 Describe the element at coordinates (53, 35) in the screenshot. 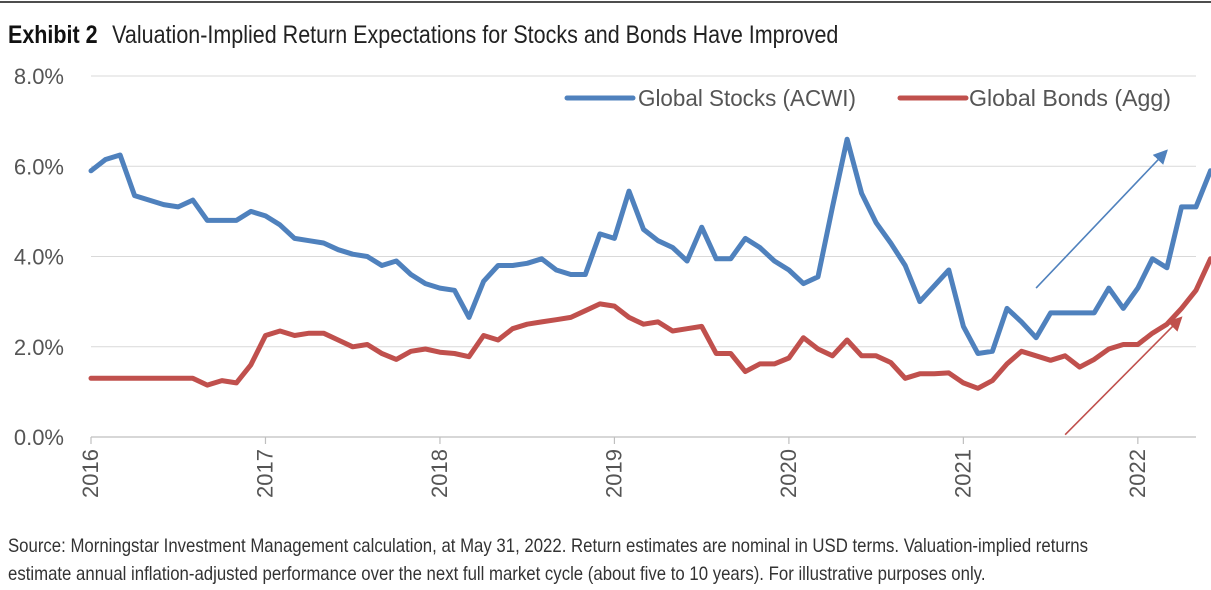

I see `exhibit-label: Exhibit 2` at that location.